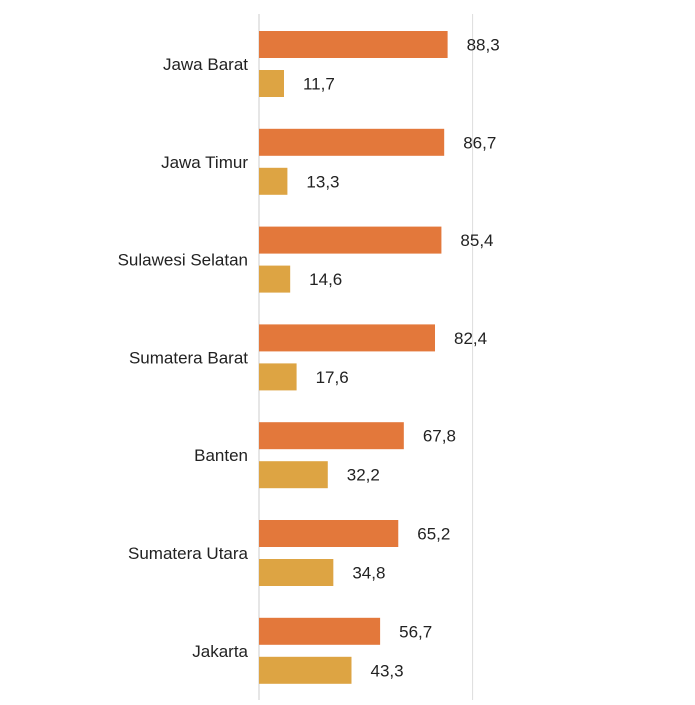  Describe the element at coordinates (220, 651) in the screenshot. I see `category-label: Jakarta` at that location.